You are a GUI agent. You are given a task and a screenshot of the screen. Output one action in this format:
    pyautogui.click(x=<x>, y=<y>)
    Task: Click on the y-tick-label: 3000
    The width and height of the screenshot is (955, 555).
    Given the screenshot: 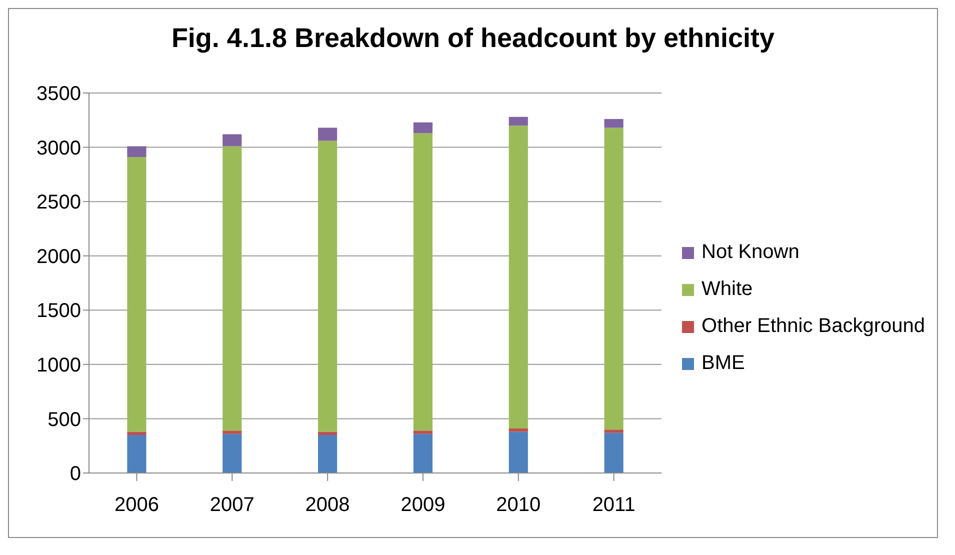 What is the action you would take?
    pyautogui.click(x=58, y=148)
    